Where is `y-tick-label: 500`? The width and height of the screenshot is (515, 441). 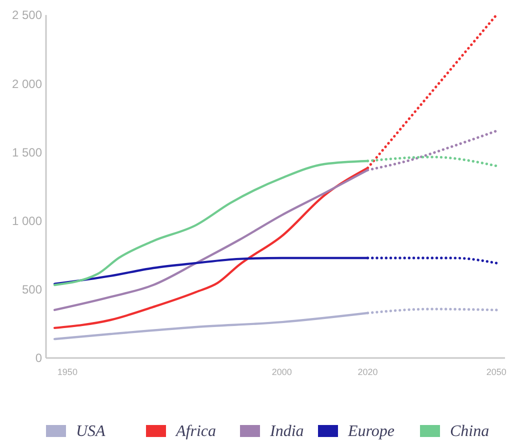
y-tick-label: 500 is located at coordinates (32, 289).